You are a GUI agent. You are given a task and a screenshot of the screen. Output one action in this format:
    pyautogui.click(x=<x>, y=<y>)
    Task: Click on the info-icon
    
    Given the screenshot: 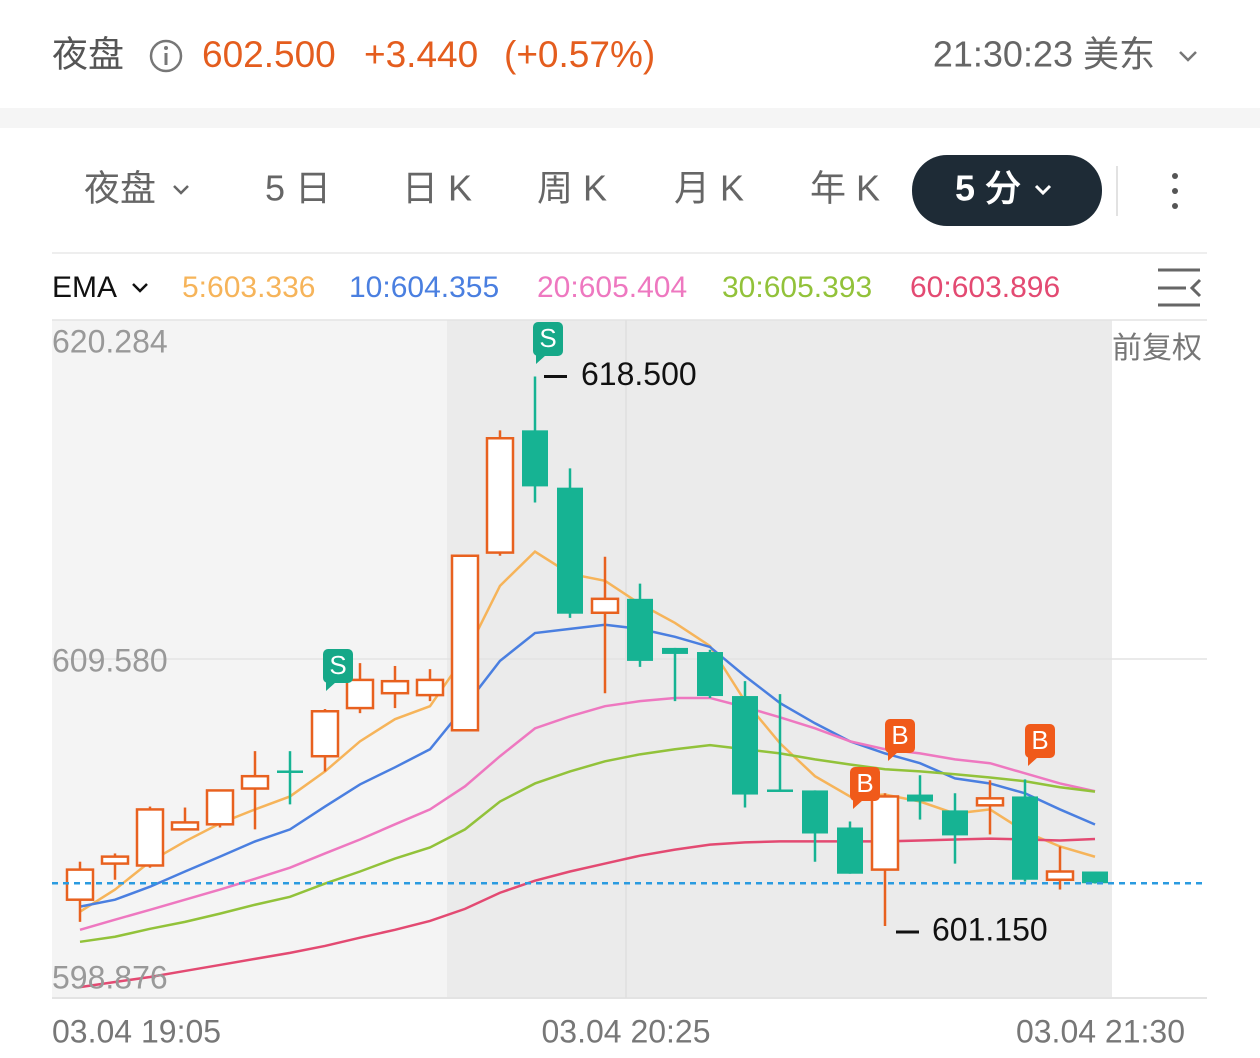 What is the action you would take?
    pyautogui.click(x=166, y=56)
    